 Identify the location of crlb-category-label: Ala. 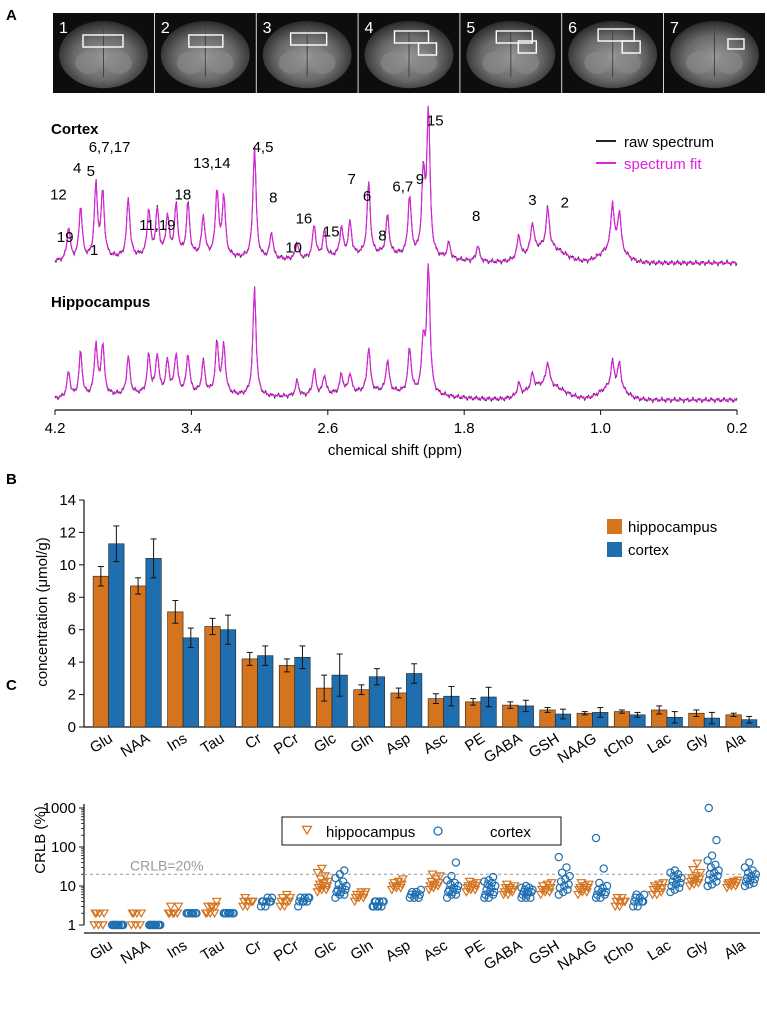
(735, 950).